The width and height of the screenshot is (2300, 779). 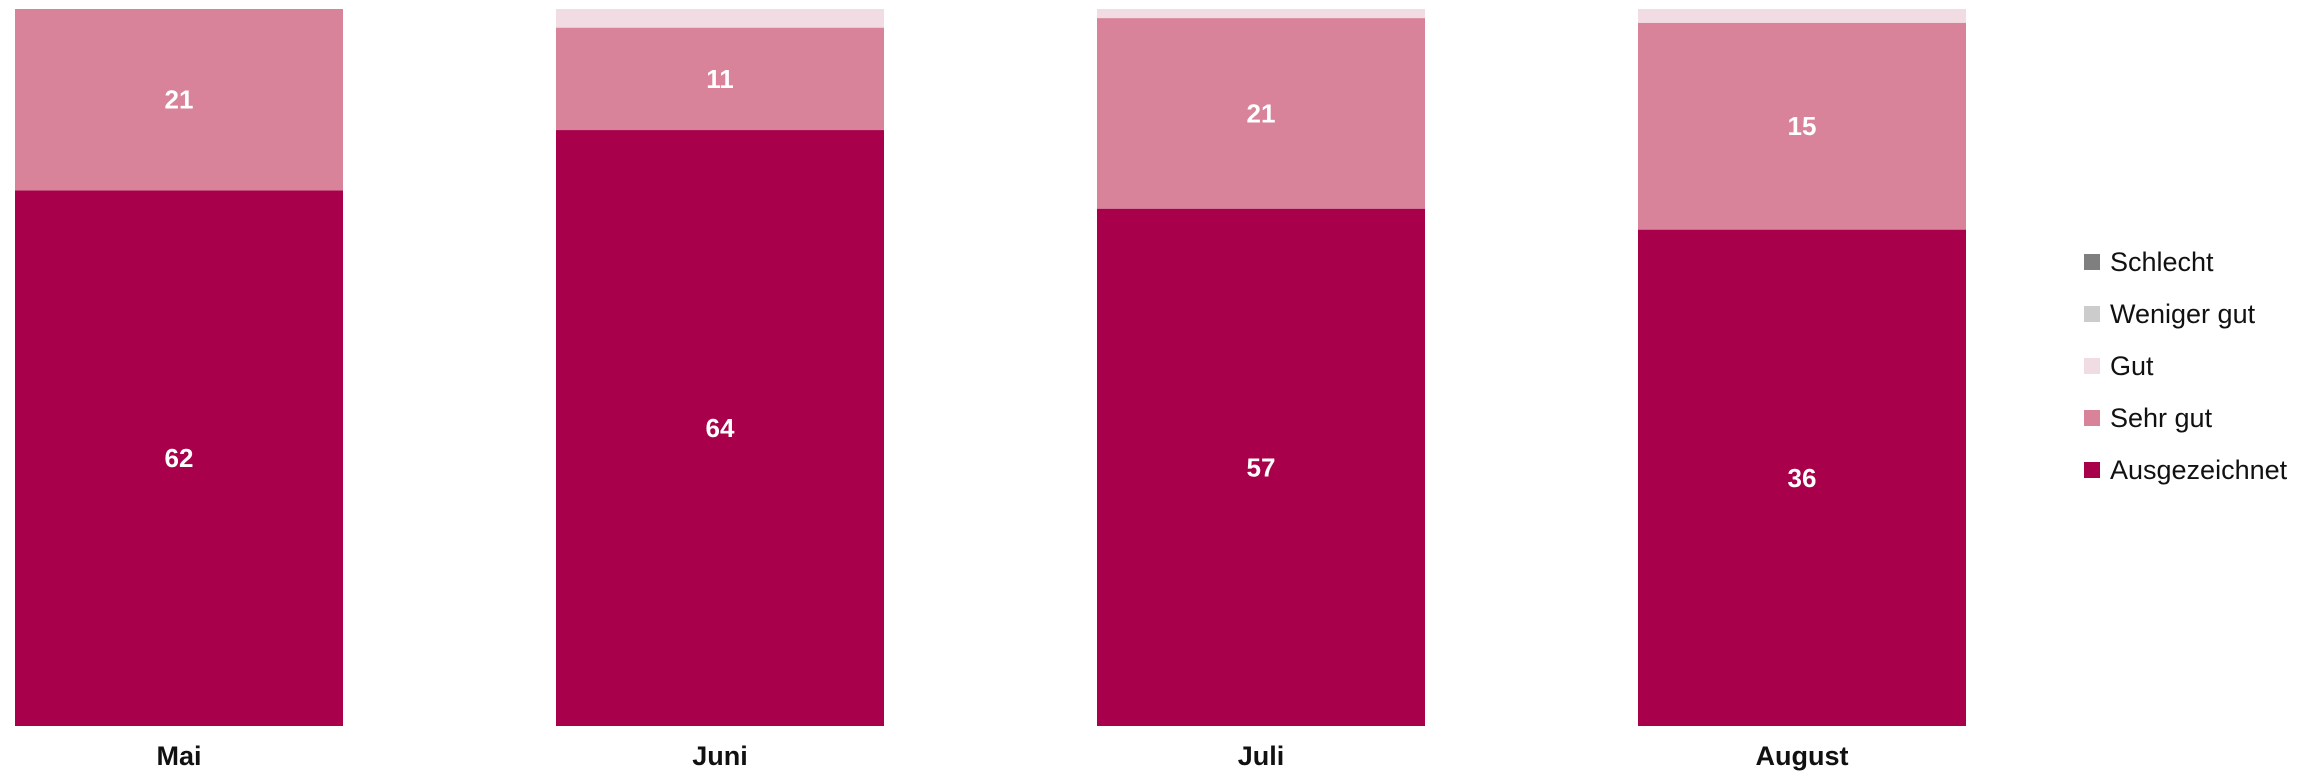 I want to click on legend-label: Sehr gut, so click(x=2161, y=418).